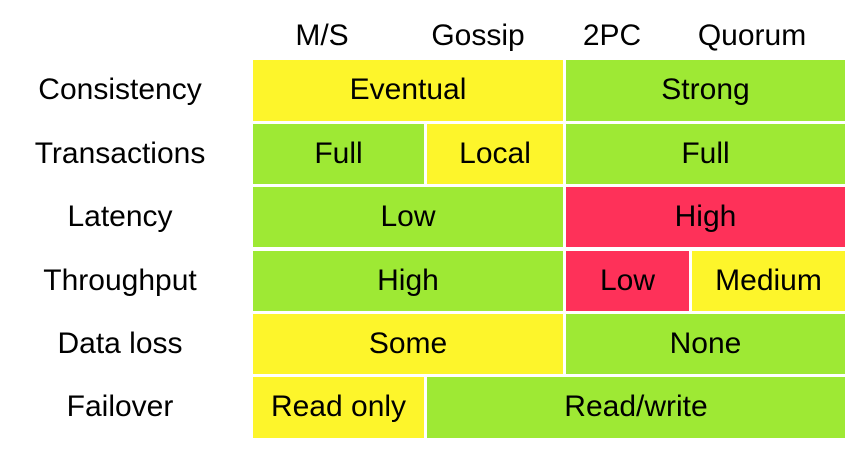 Image resolution: width=865 pixels, height=458 pixels. What do you see at coordinates (120, 216) in the screenshot?
I see `row-label: Latency` at bounding box center [120, 216].